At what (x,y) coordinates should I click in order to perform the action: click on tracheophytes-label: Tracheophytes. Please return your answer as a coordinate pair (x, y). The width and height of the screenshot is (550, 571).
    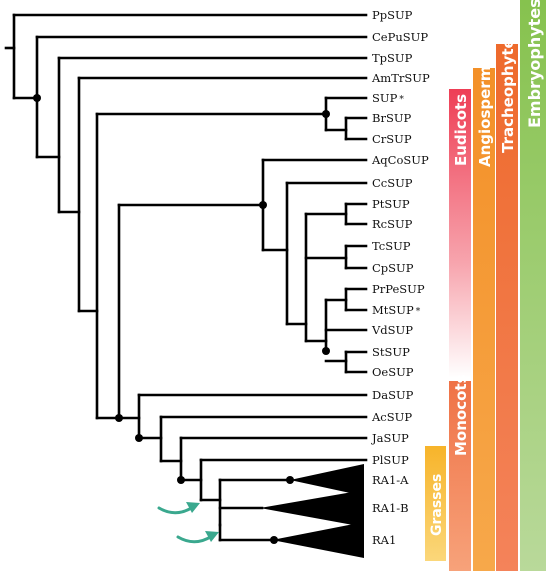
    Looking at the image, I should click on (508, 91).